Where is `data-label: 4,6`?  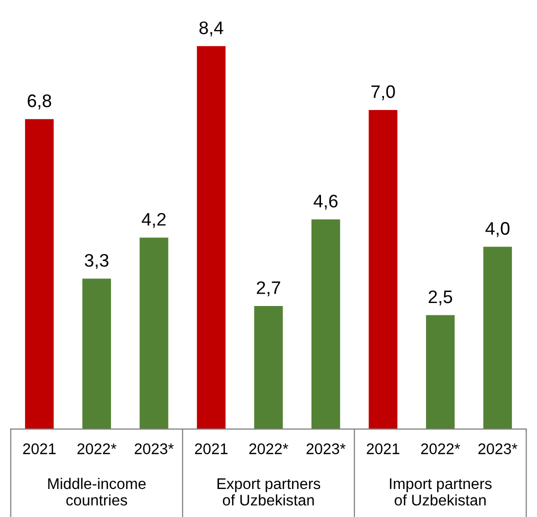
data-label: 4,6 is located at coordinates (326, 202).